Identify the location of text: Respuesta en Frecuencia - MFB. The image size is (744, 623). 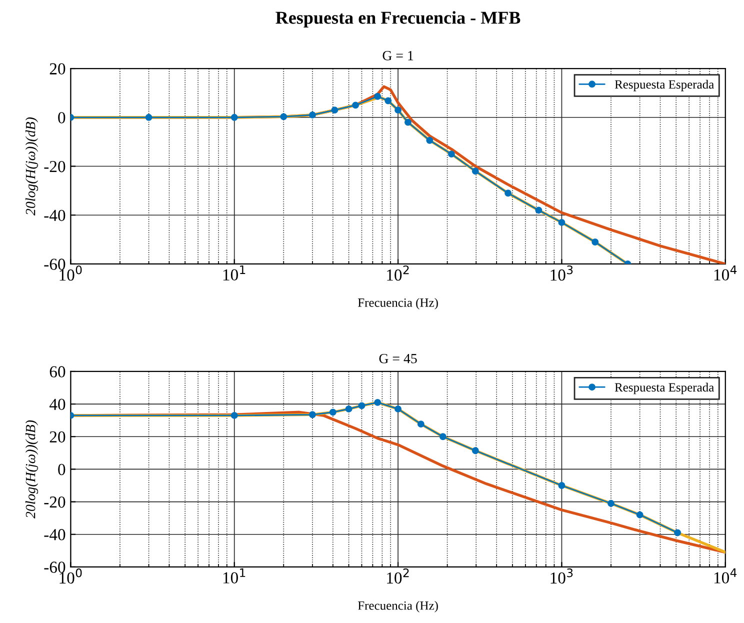
(398, 19).